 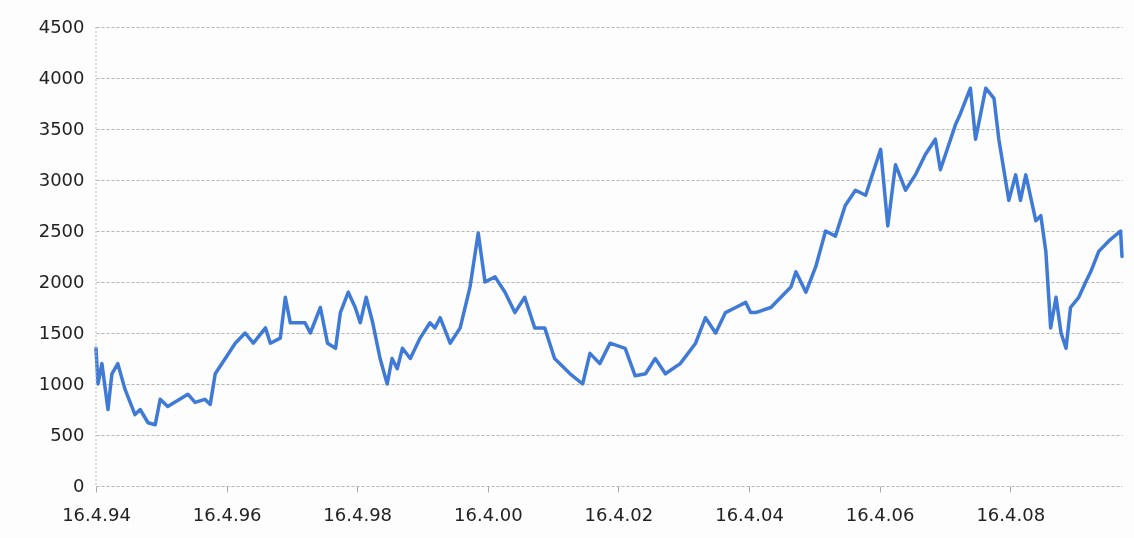 What do you see at coordinates (61, 128) in the screenshot?
I see `y-tick-label: 3500` at bounding box center [61, 128].